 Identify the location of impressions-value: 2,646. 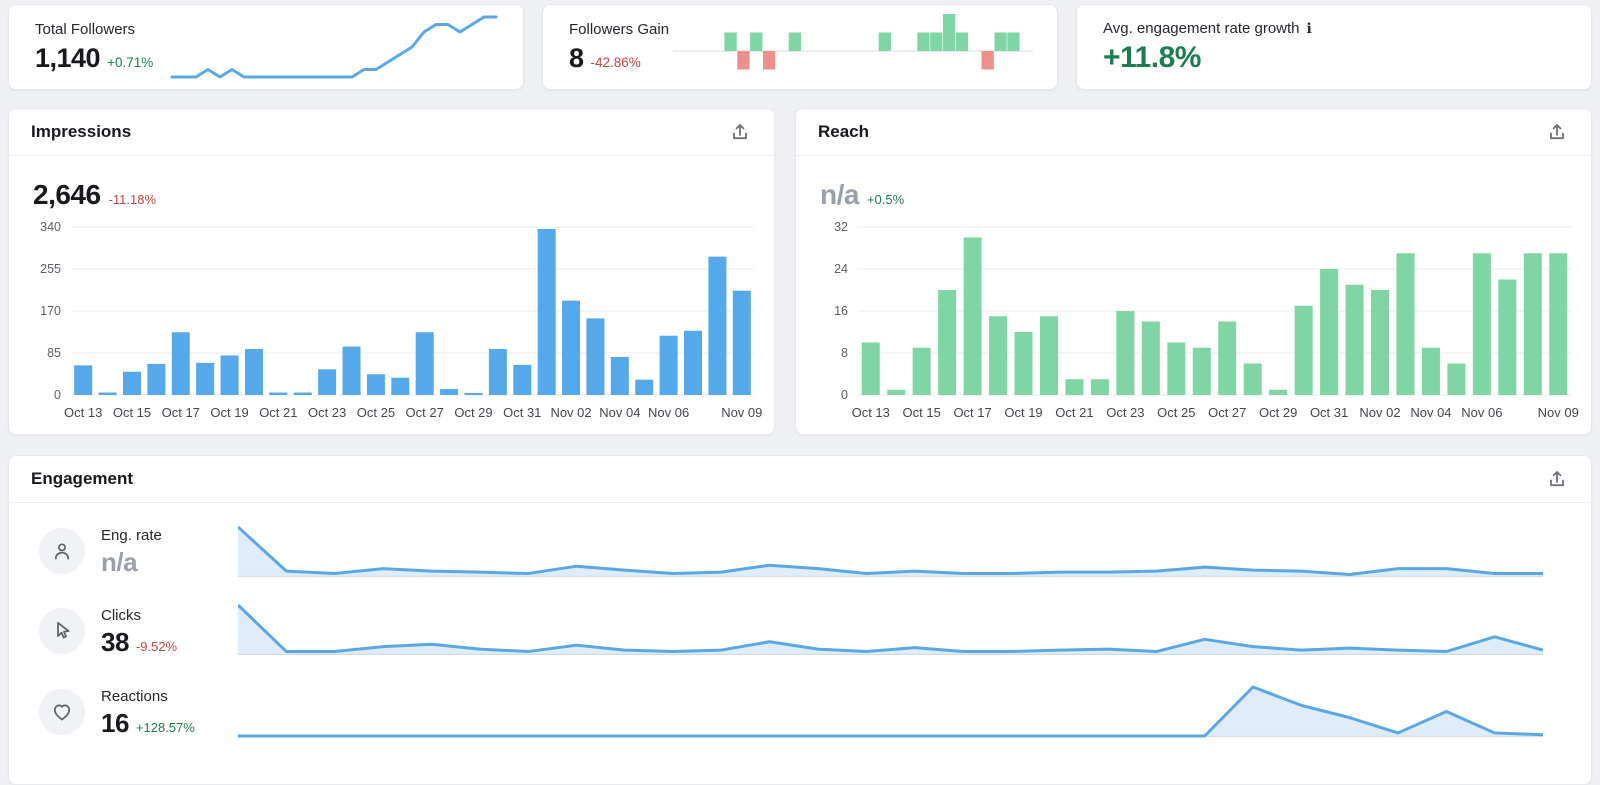
(67, 194).